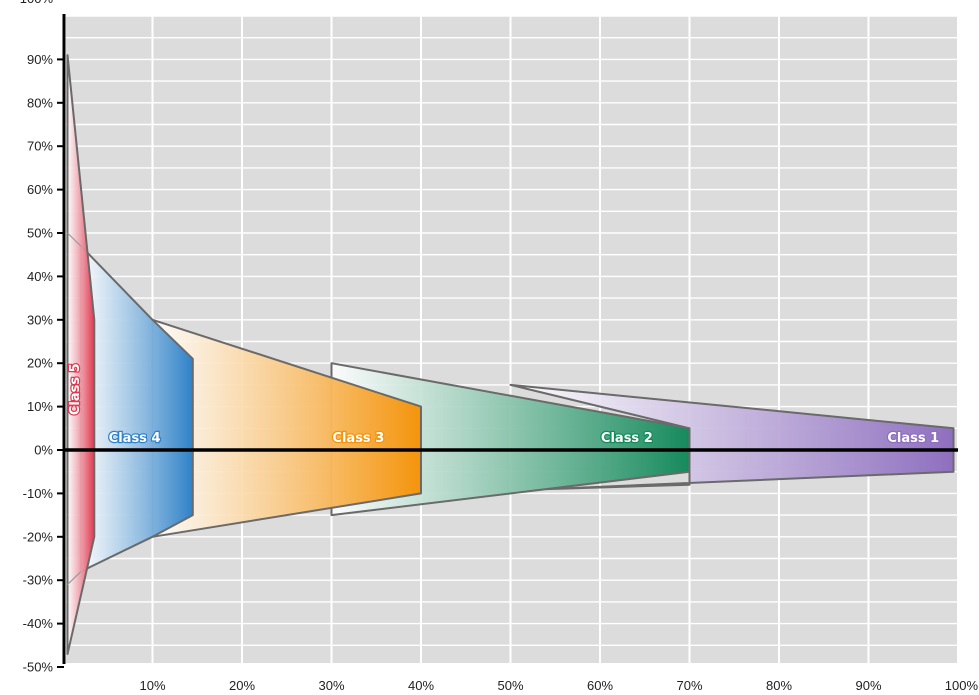  What do you see at coordinates (38, 536) in the screenshot?
I see `y-tick-label: -20%` at bounding box center [38, 536].